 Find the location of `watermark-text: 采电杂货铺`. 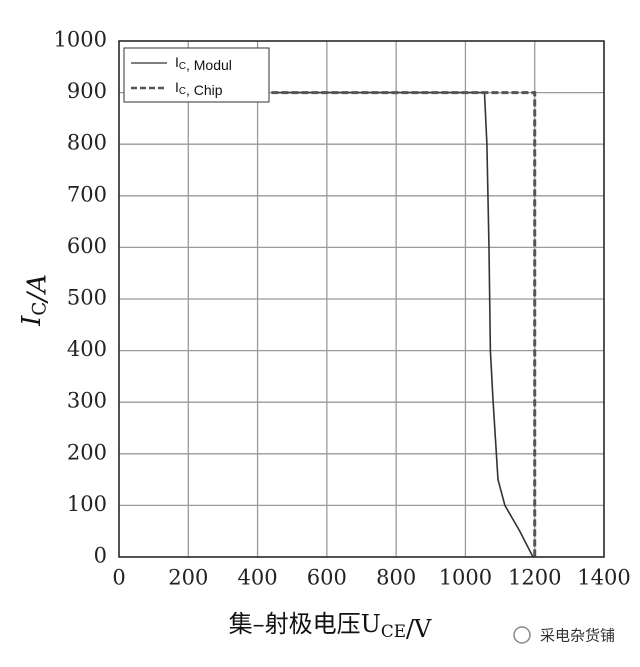

watermark-text: 采电杂货铺 is located at coordinates (577, 636).